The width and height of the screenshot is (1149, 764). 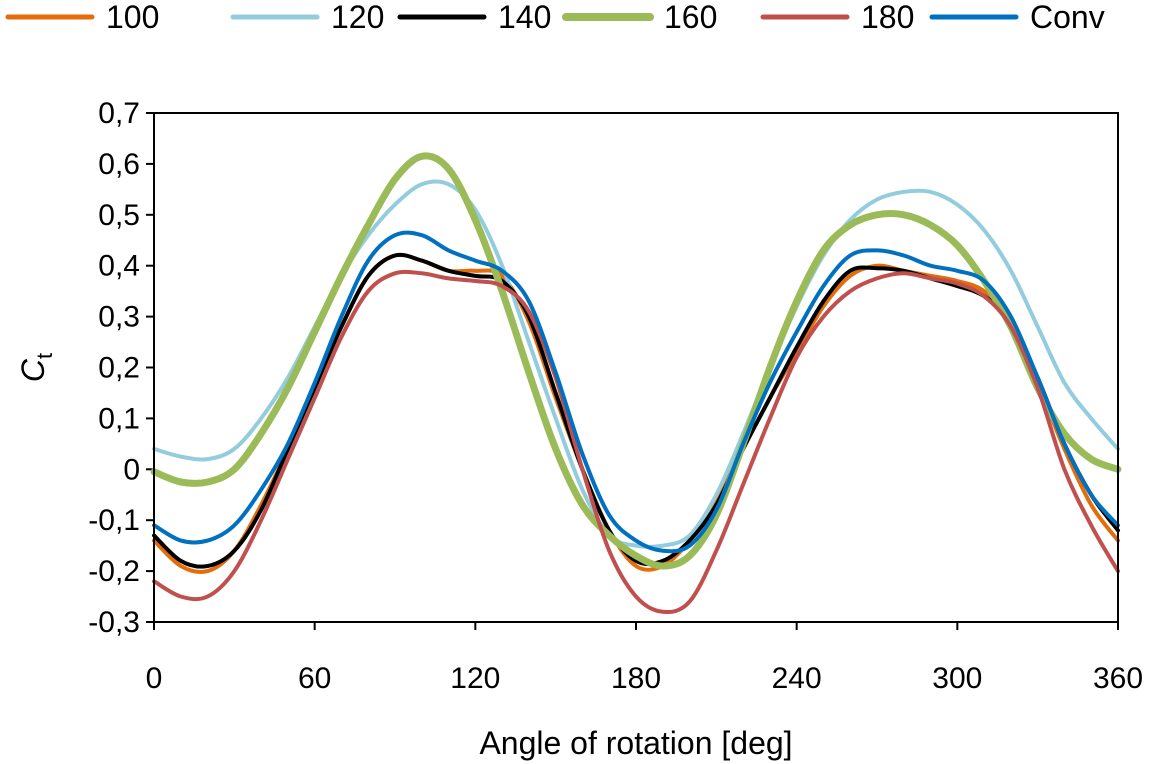 I want to click on x-axis-title: Angle of rotation [deg], so click(x=635, y=743).